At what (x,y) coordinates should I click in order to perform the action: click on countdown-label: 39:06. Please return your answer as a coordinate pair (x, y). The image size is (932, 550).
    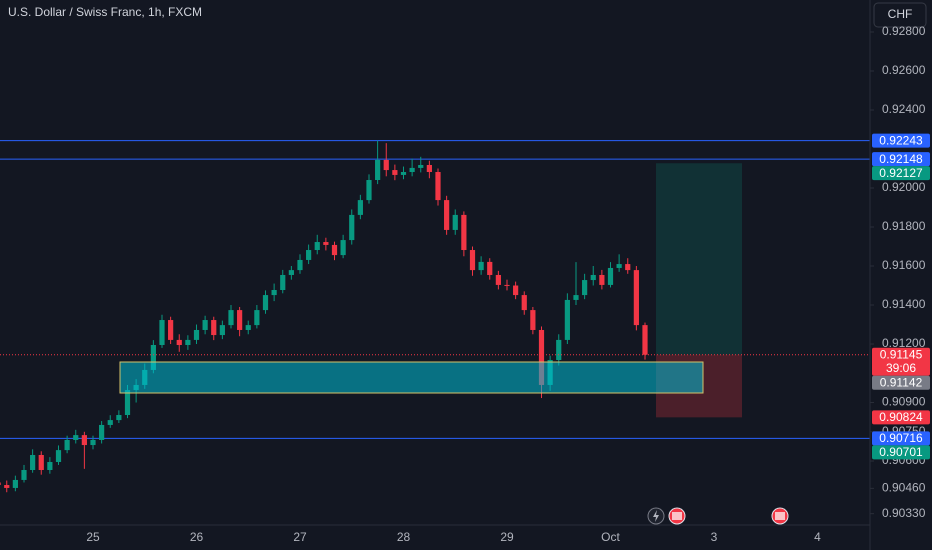
    Looking at the image, I should click on (901, 368).